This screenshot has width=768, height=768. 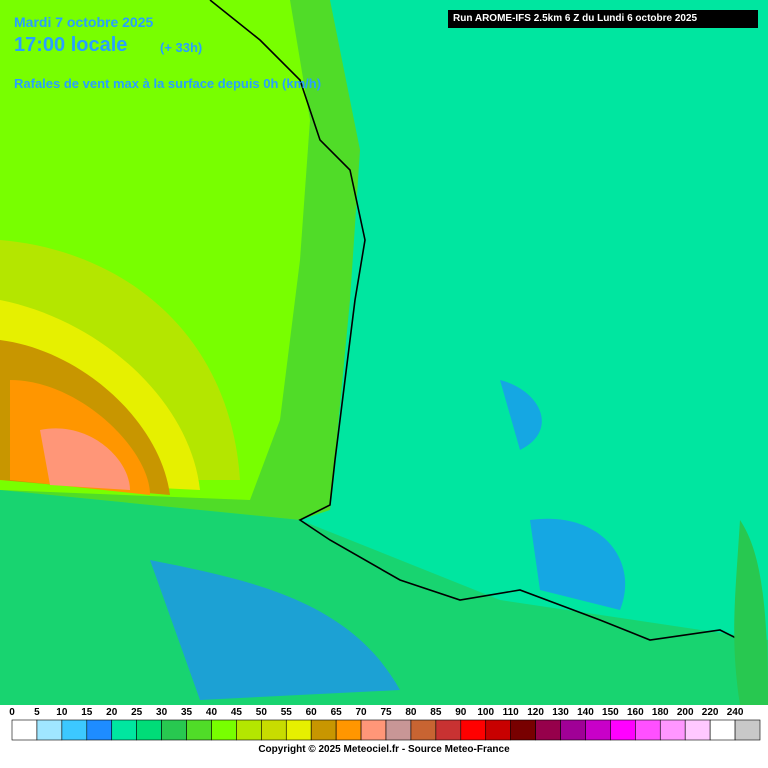 What do you see at coordinates (181, 47) in the screenshot?
I see `offset: (+ 33h)` at bounding box center [181, 47].